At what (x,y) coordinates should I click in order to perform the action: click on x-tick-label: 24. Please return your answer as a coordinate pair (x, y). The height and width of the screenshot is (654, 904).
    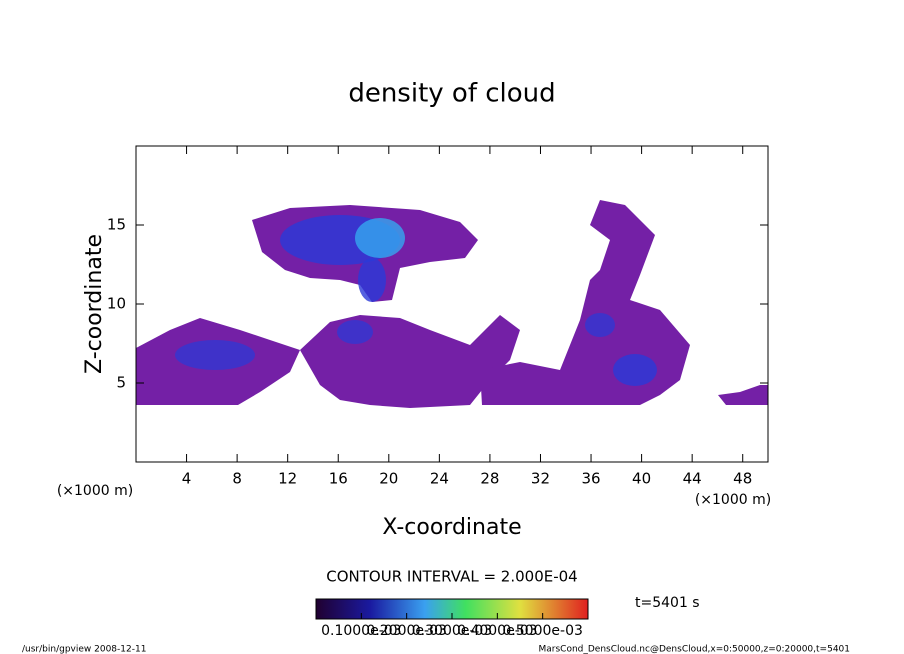
    Looking at the image, I should click on (439, 479).